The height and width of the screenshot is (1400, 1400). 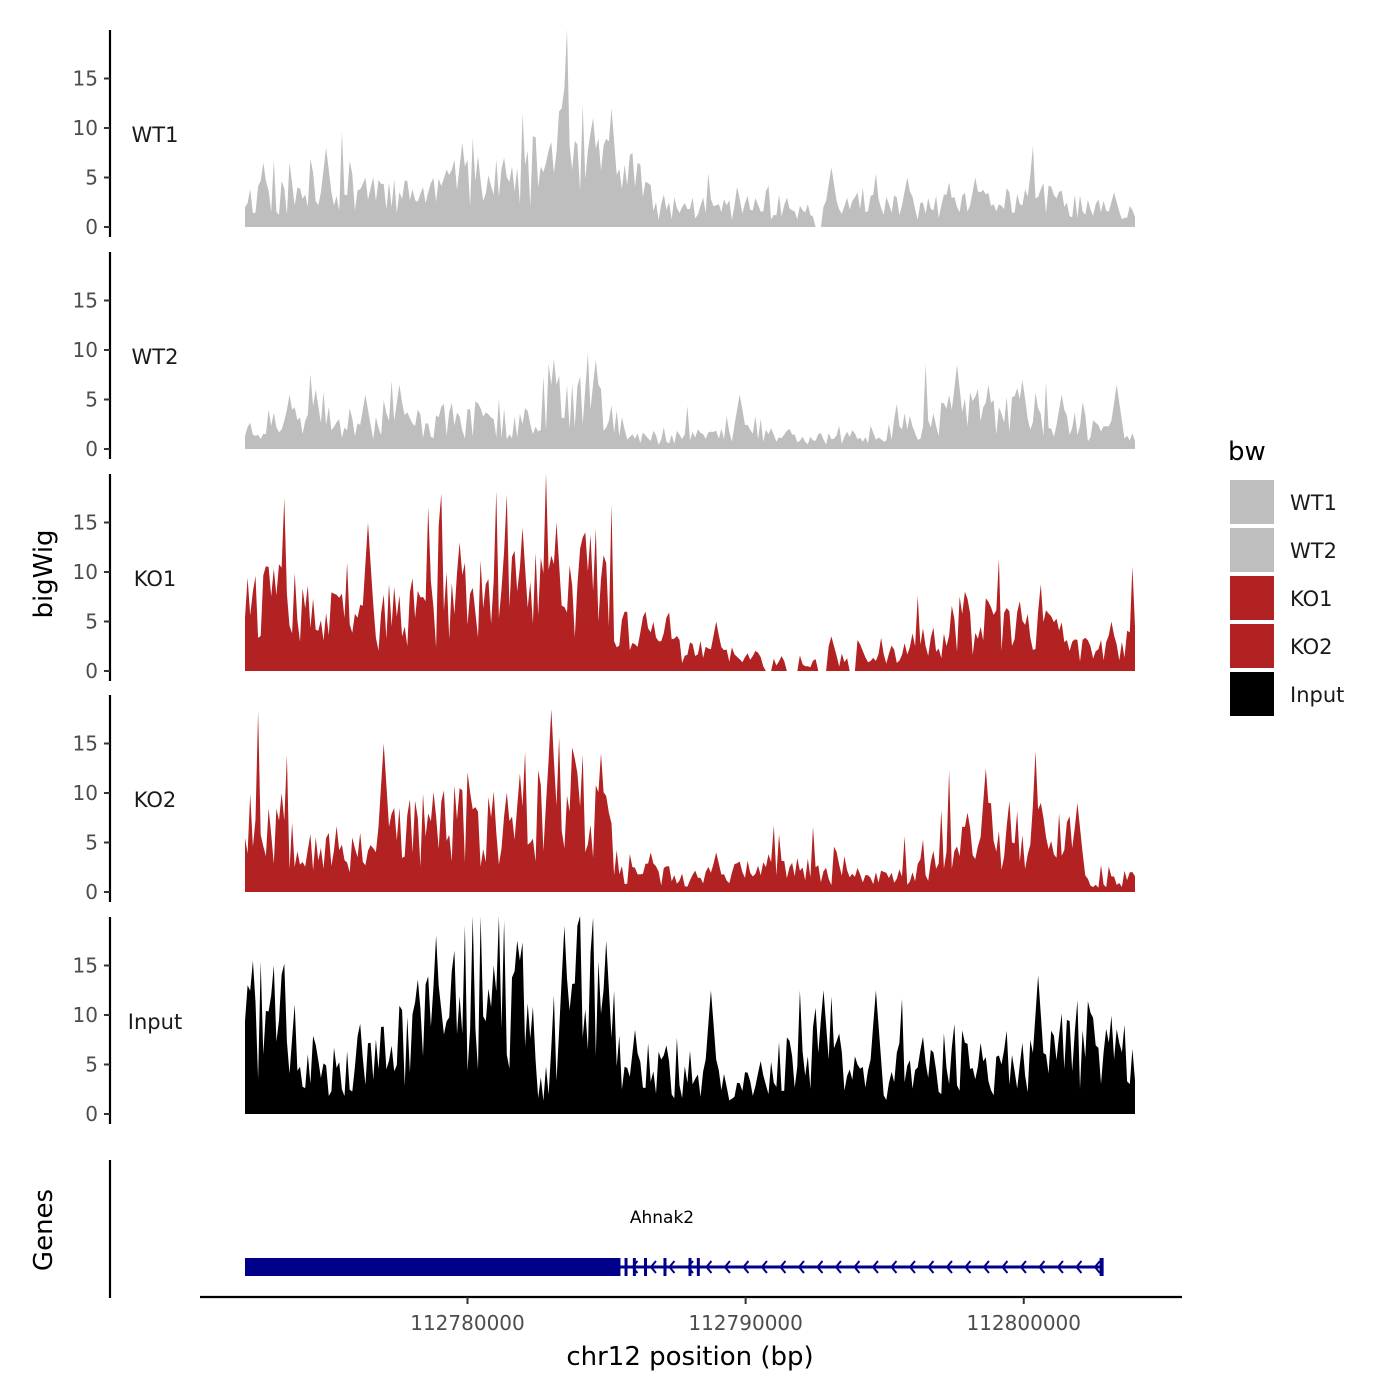 What do you see at coordinates (1311, 647) in the screenshot?
I see `legend-label: KO2` at bounding box center [1311, 647].